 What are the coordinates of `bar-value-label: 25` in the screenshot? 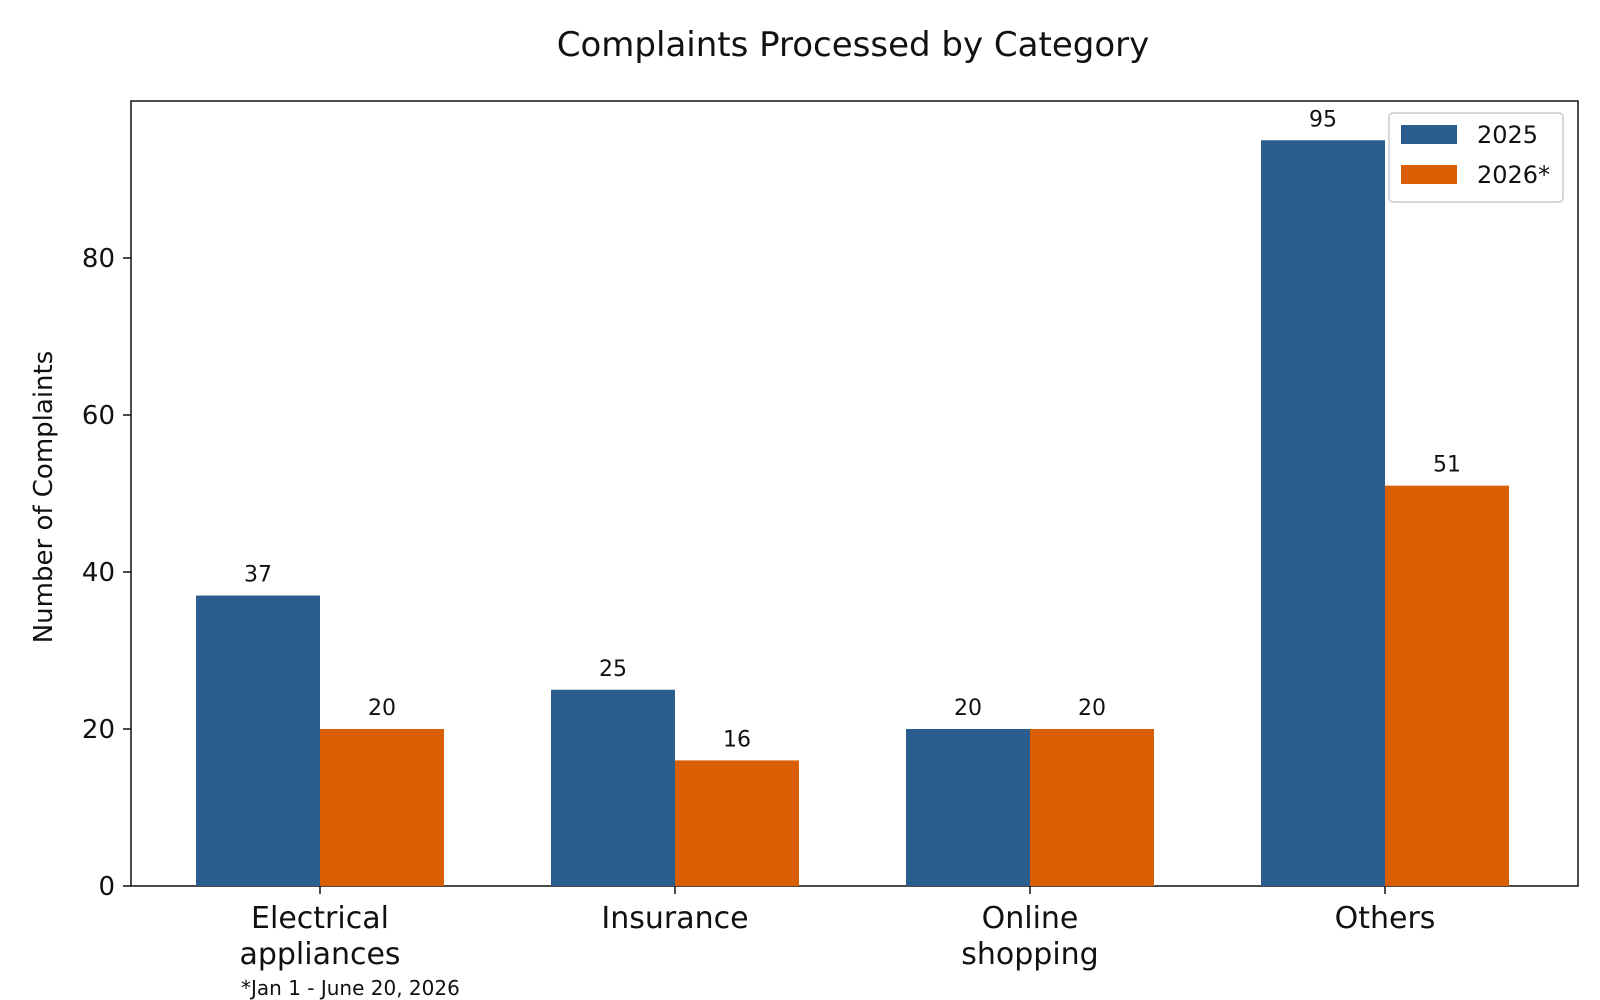 It's located at (613, 669).